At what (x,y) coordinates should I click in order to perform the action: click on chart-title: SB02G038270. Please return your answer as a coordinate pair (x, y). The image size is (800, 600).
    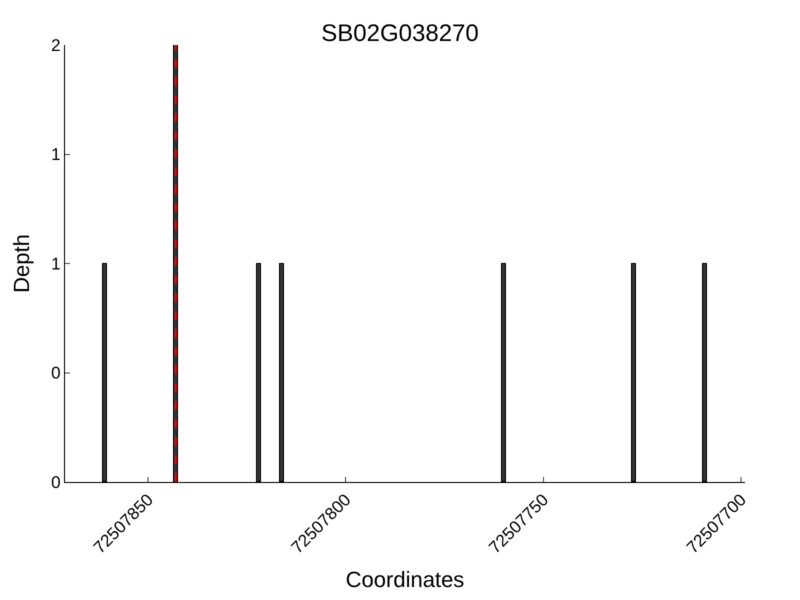
    Looking at the image, I should click on (400, 33).